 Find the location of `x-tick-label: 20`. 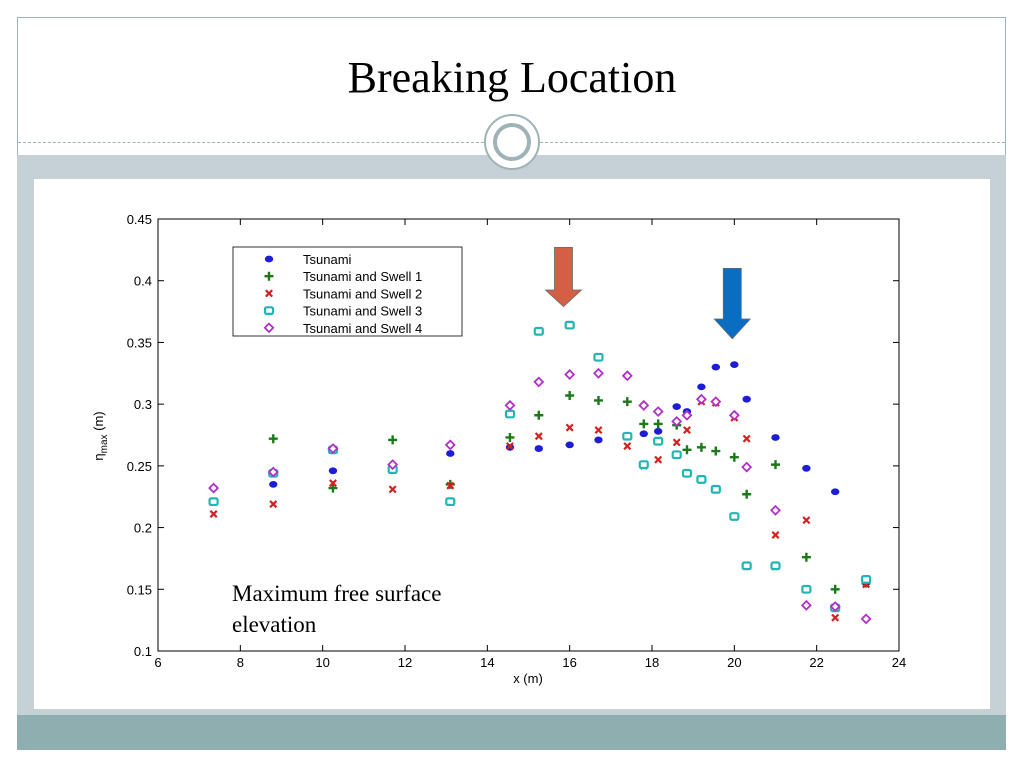

x-tick-label: 20 is located at coordinates (734, 662).